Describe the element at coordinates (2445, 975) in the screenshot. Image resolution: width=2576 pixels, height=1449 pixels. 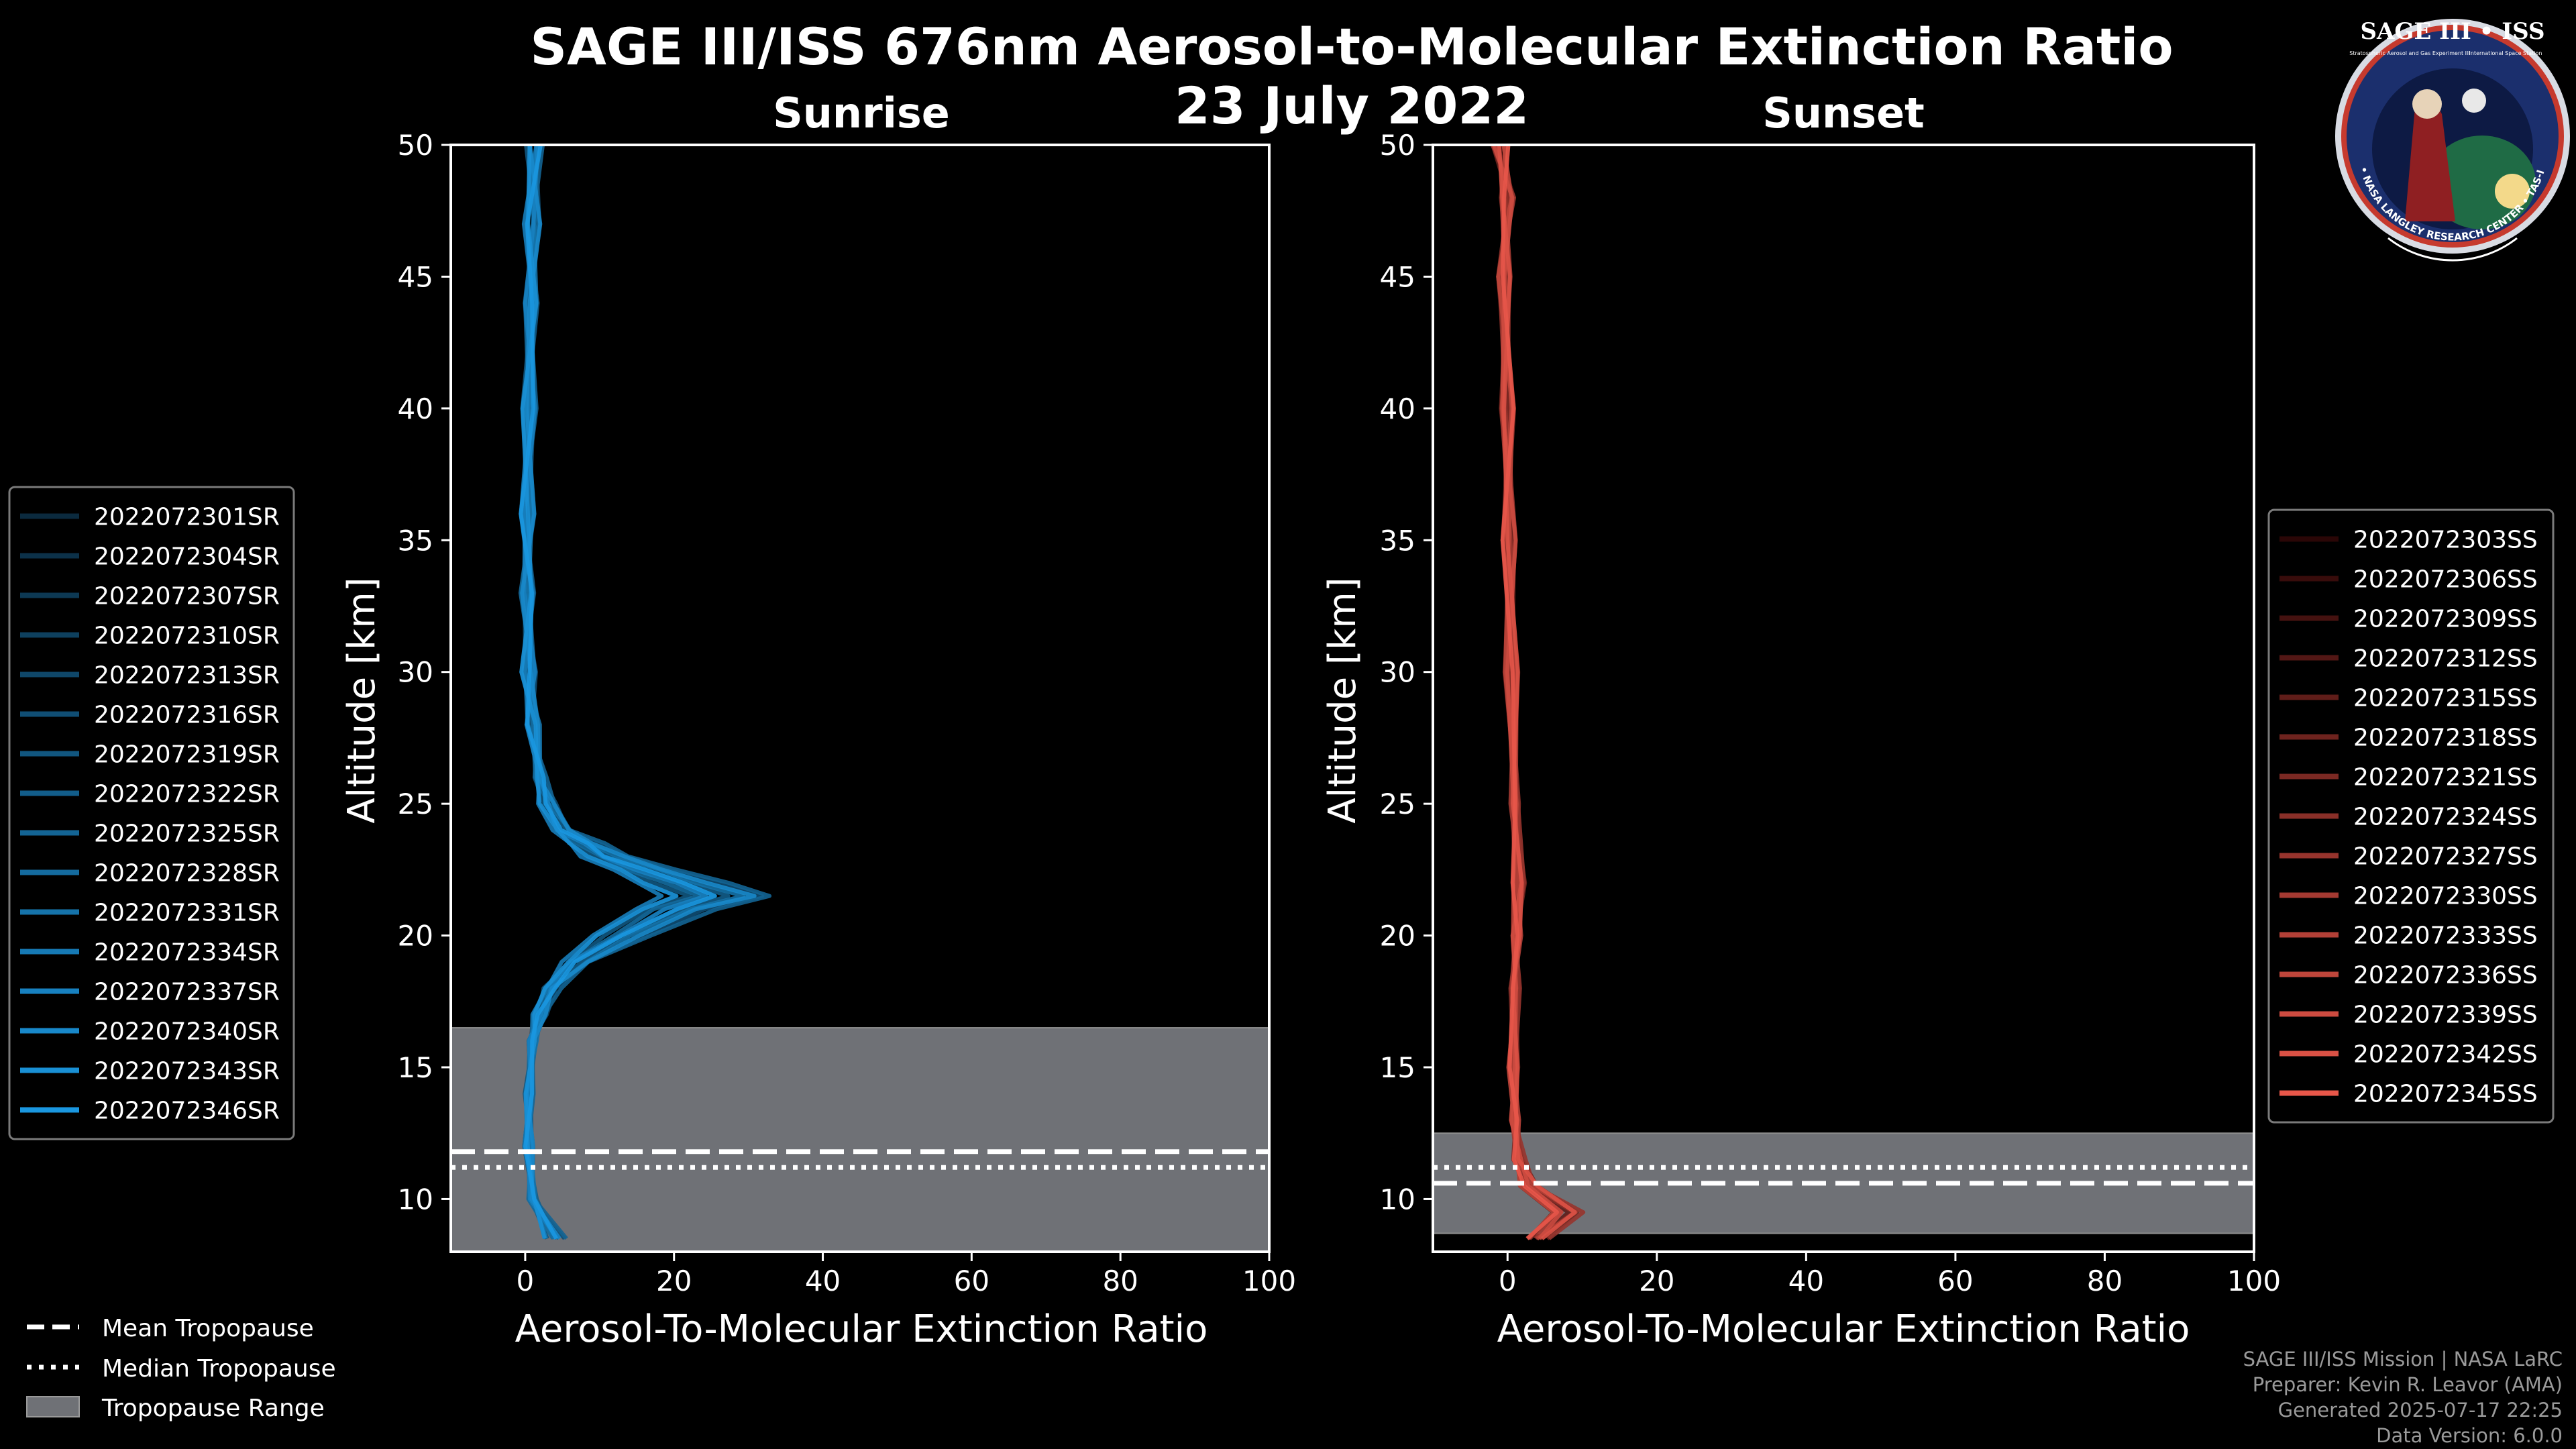
I see `sunset-legend-label: 2022072336SS` at that location.